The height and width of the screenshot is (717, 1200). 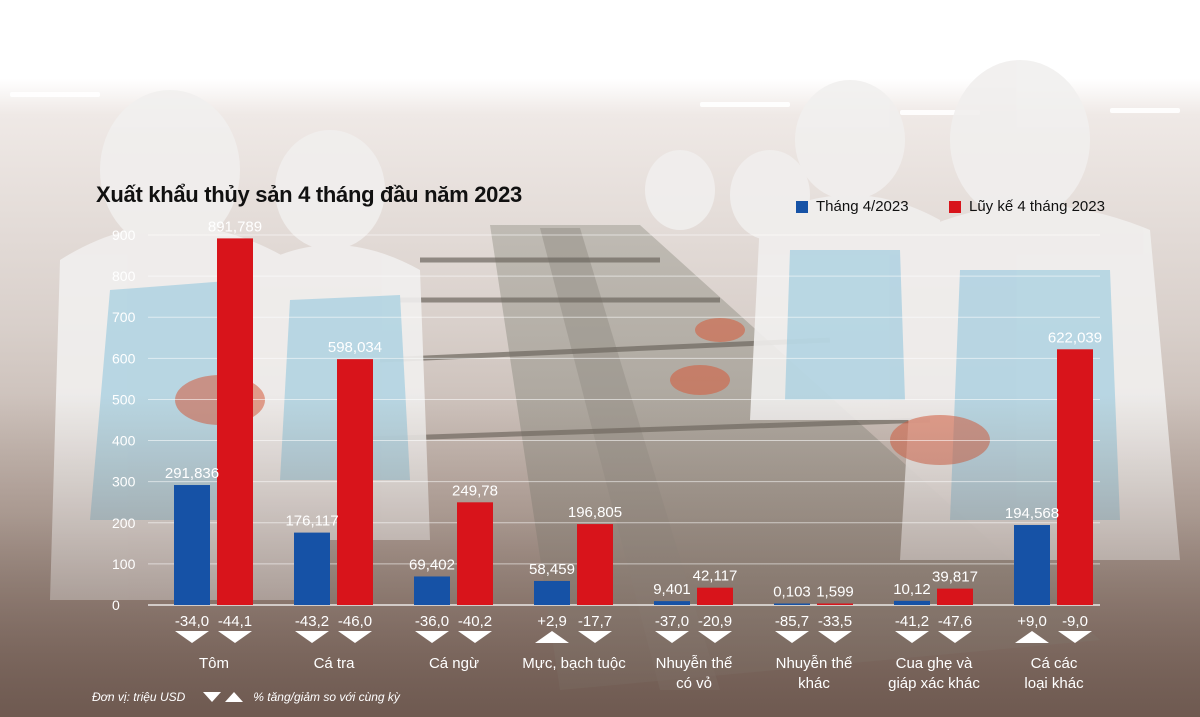 I want to click on legend-item-cumulative: Lũy kế 4 tháng 2023, so click(x=1027, y=206).